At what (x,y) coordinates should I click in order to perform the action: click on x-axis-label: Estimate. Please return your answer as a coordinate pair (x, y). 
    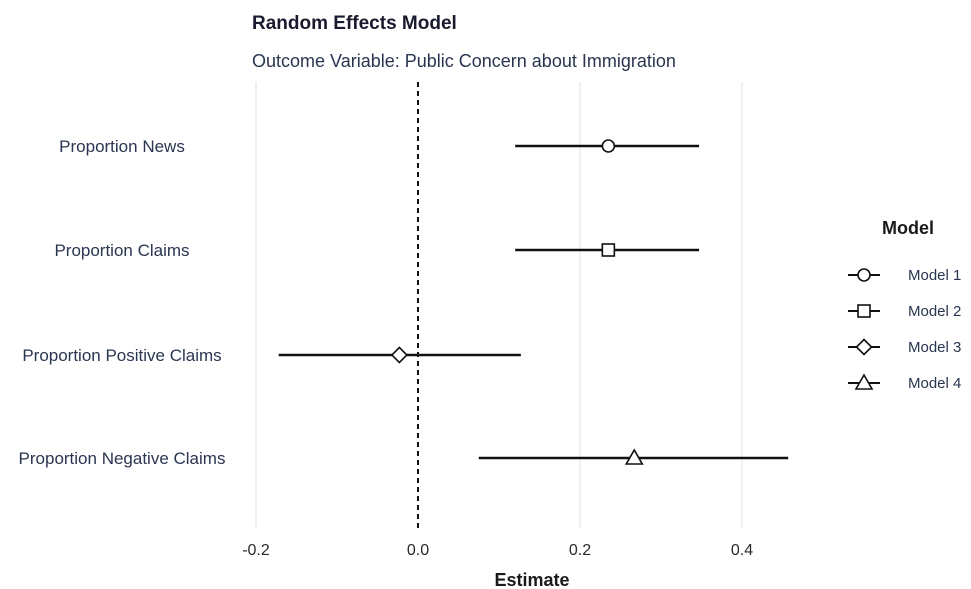
    Looking at the image, I should click on (531, 579).